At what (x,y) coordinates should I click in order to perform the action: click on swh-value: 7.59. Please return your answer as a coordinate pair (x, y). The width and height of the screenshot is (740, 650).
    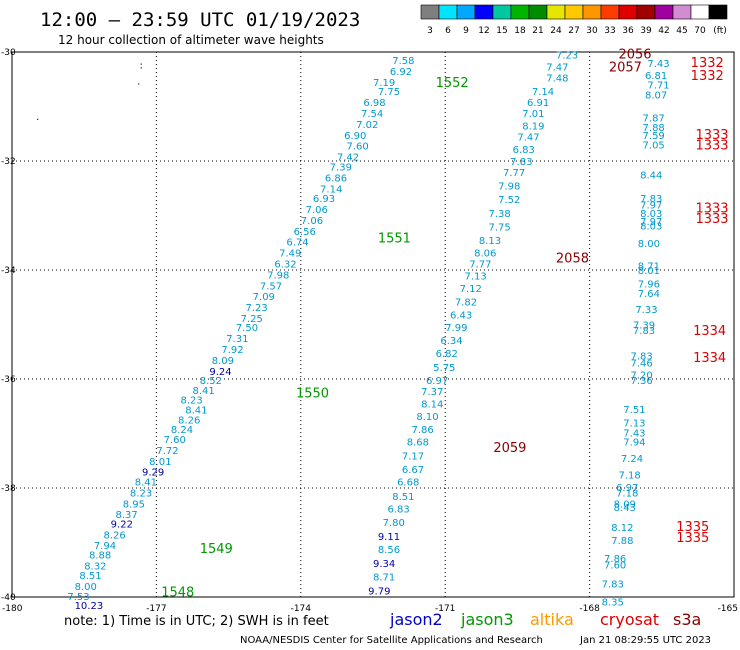
    Looking at the image, I should click on (654, 136).